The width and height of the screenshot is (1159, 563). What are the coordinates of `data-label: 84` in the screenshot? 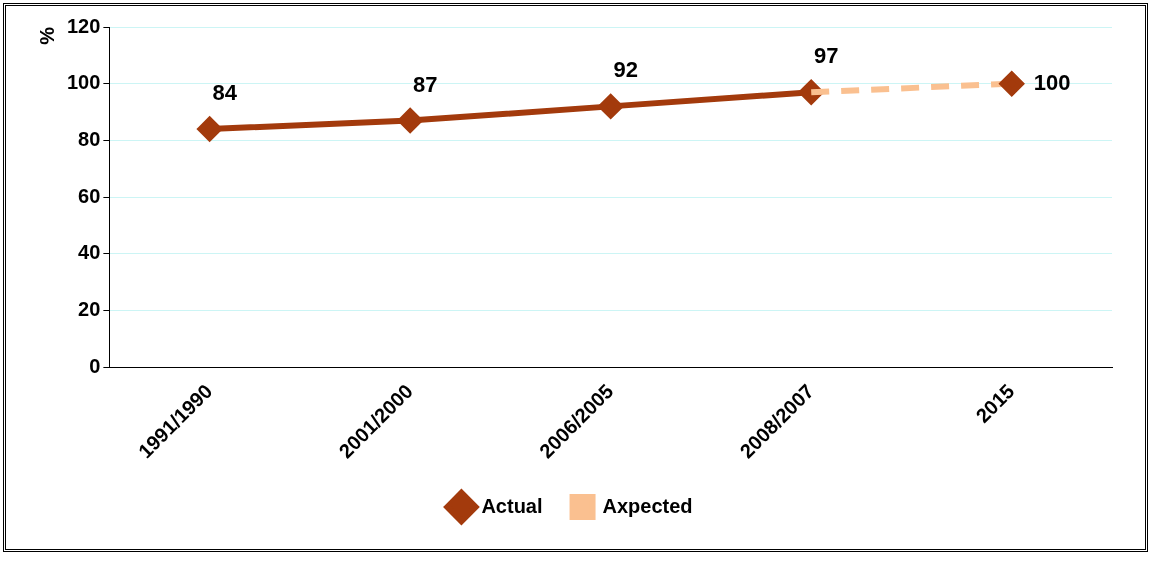 It's located at (225, 93).